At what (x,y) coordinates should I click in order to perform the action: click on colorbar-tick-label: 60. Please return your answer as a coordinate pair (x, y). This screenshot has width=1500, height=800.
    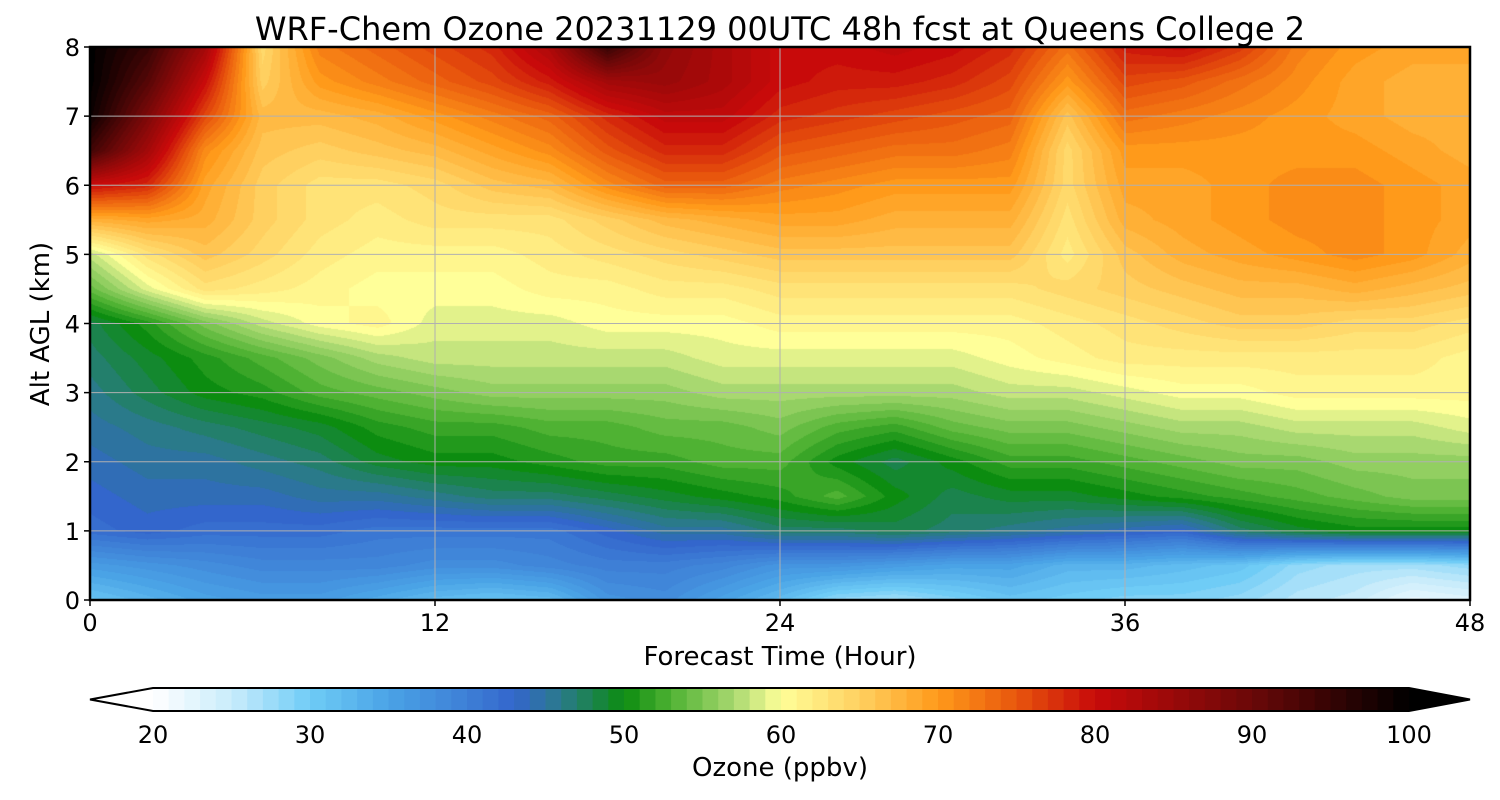
    Looking at the image, I should click on (781, 735).